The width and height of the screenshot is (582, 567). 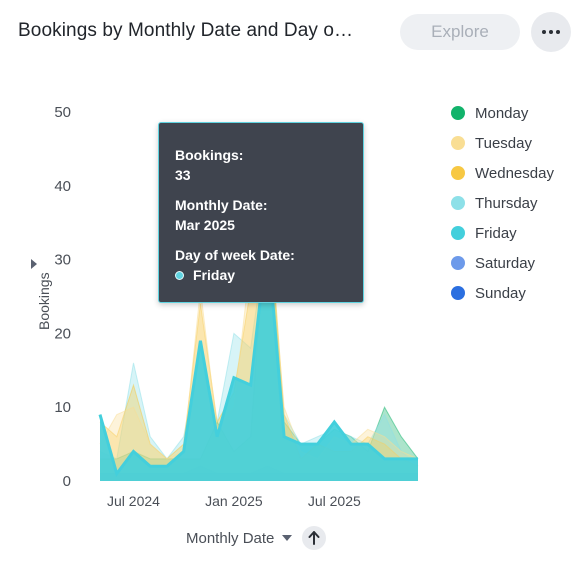 What do you see at coordinates (62, 260) in the screenshot?
I see `y-tick-label: 30` at bounding box center [62, 260].